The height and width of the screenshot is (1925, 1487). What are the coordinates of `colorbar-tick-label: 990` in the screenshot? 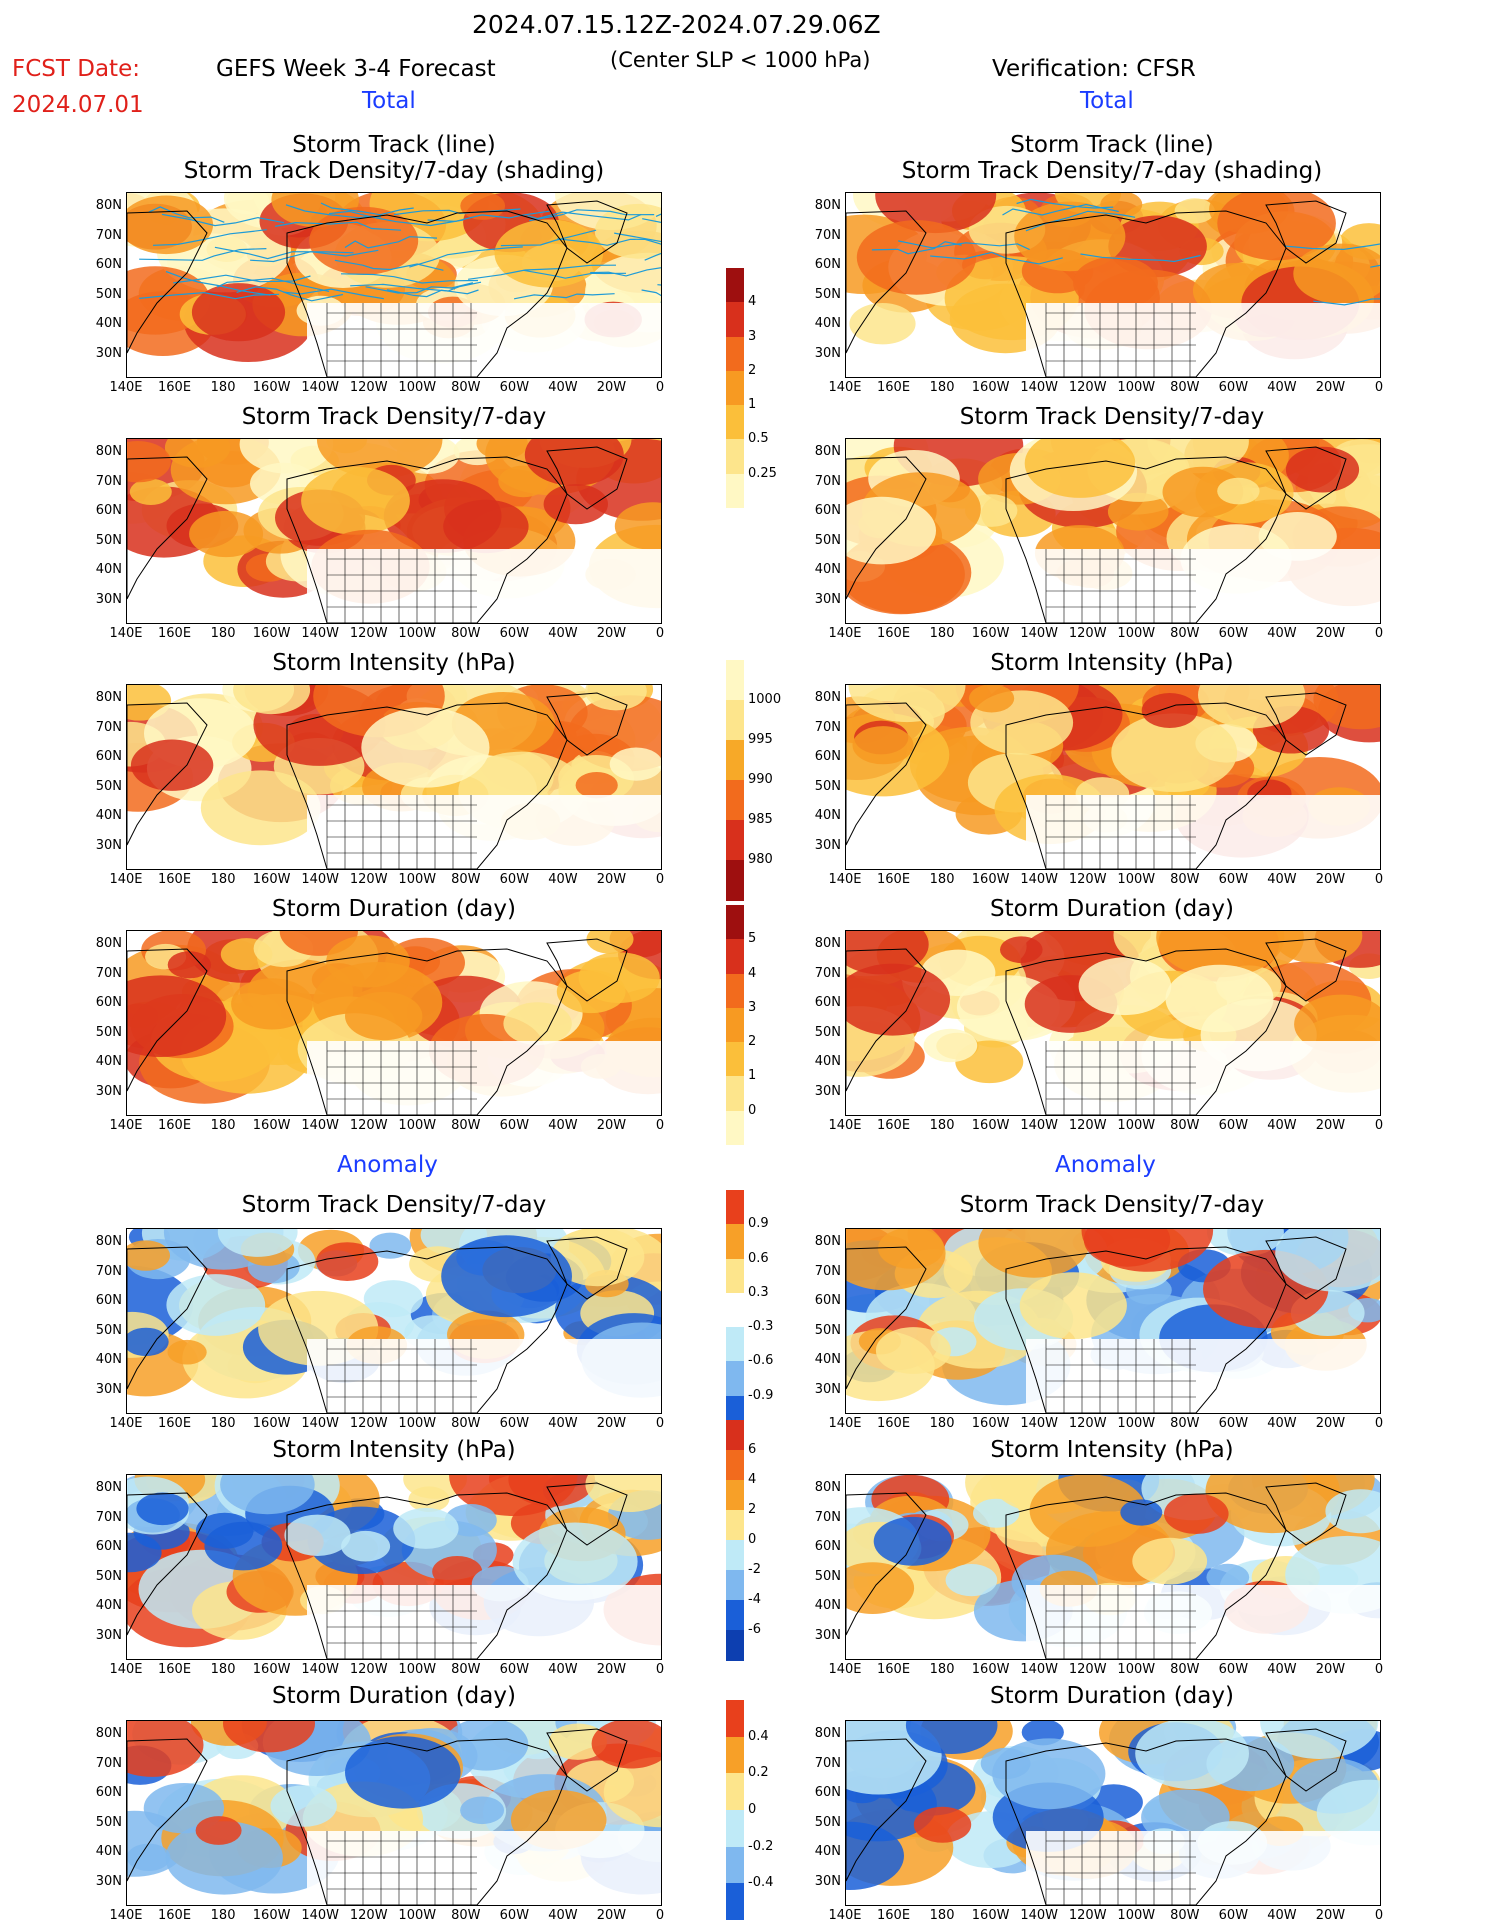 It's located at (760, 779).